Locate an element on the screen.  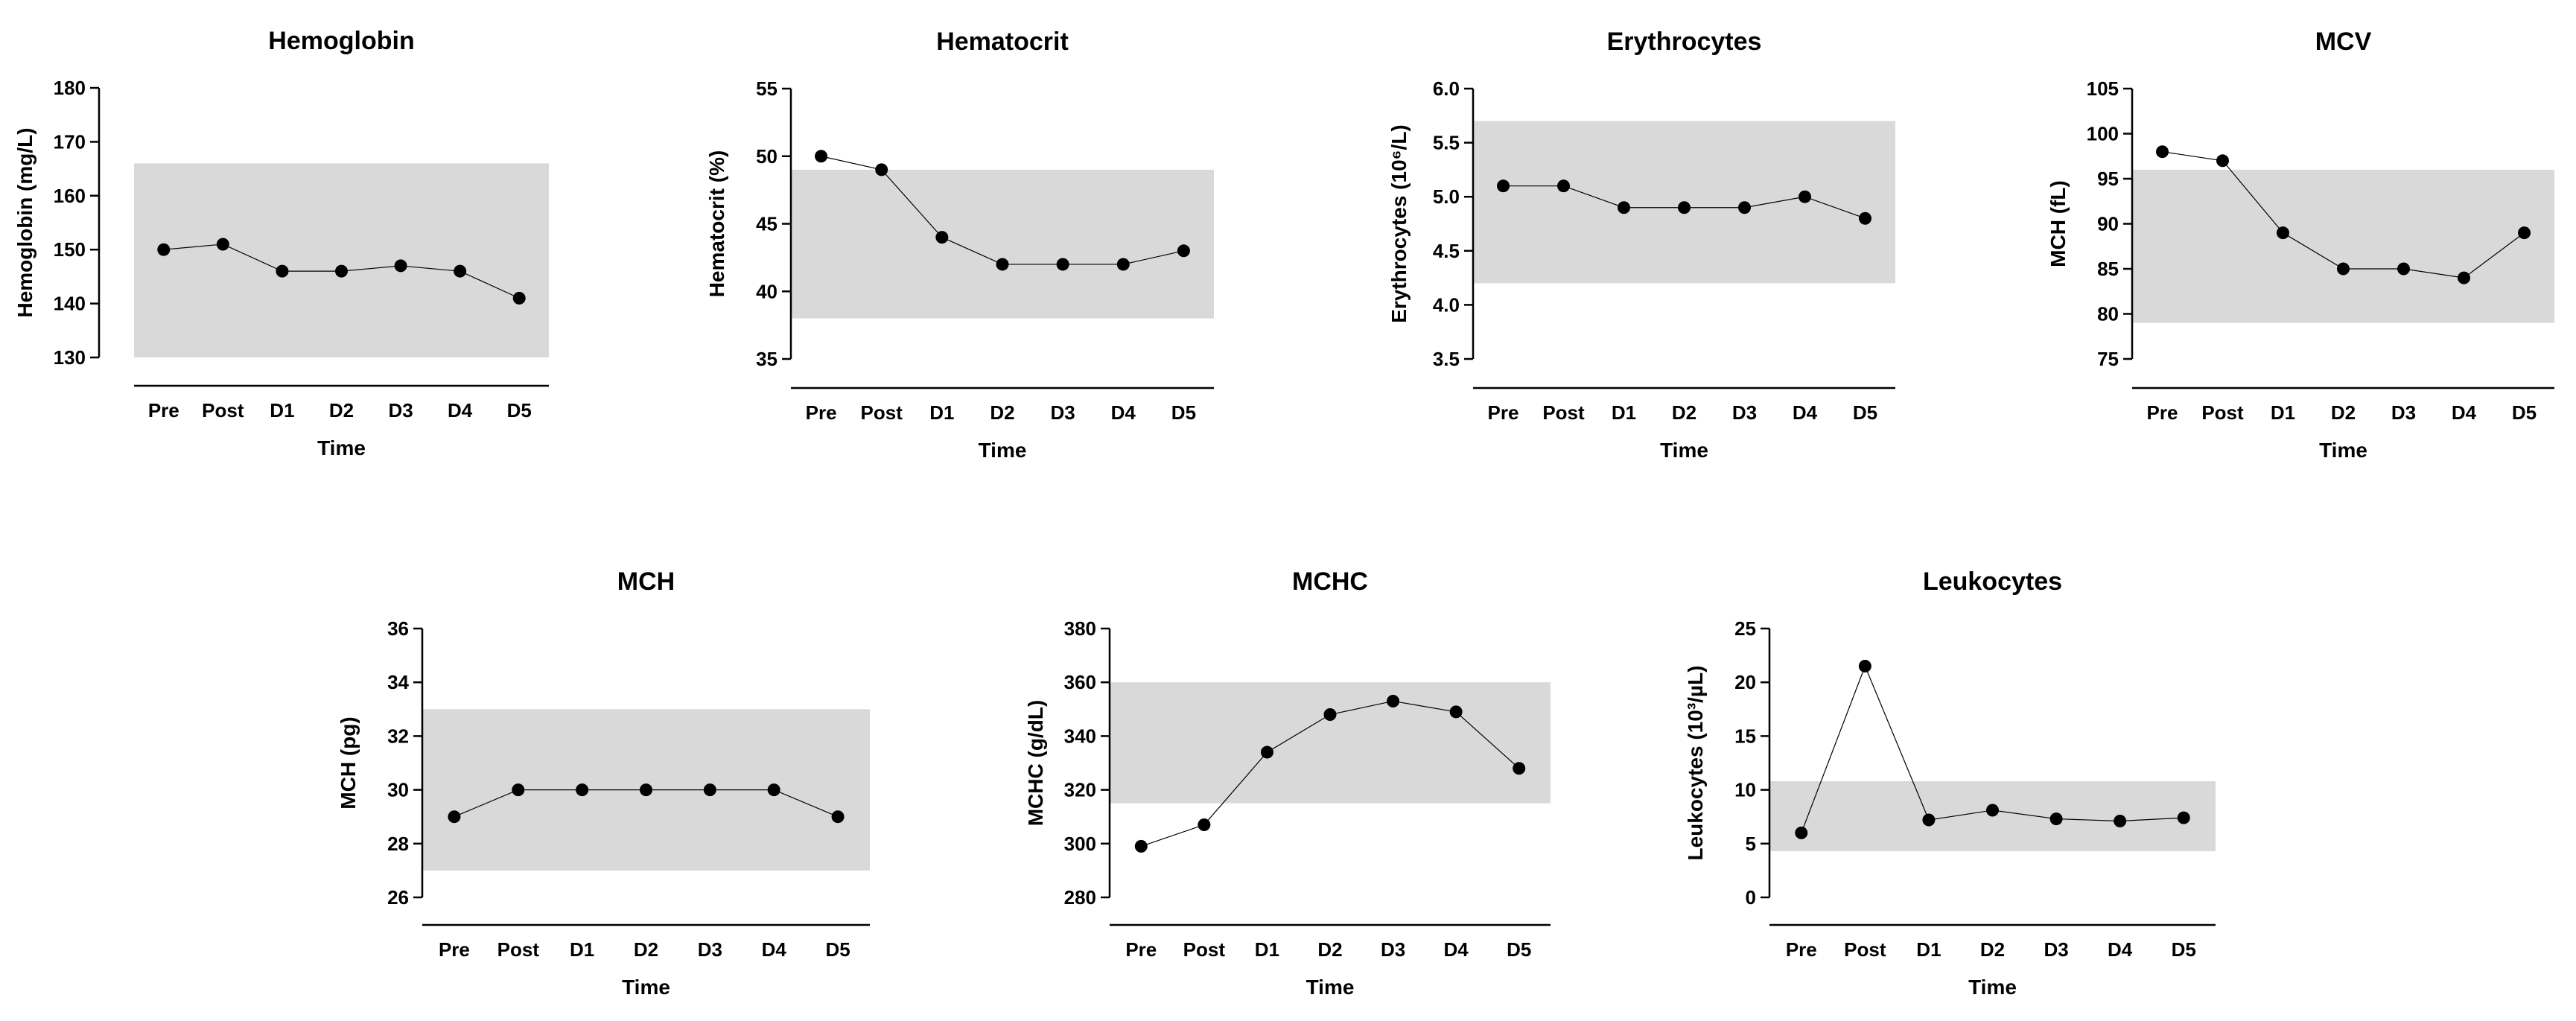
y-tick-label: 95 is located at coordinates (2108, 179).